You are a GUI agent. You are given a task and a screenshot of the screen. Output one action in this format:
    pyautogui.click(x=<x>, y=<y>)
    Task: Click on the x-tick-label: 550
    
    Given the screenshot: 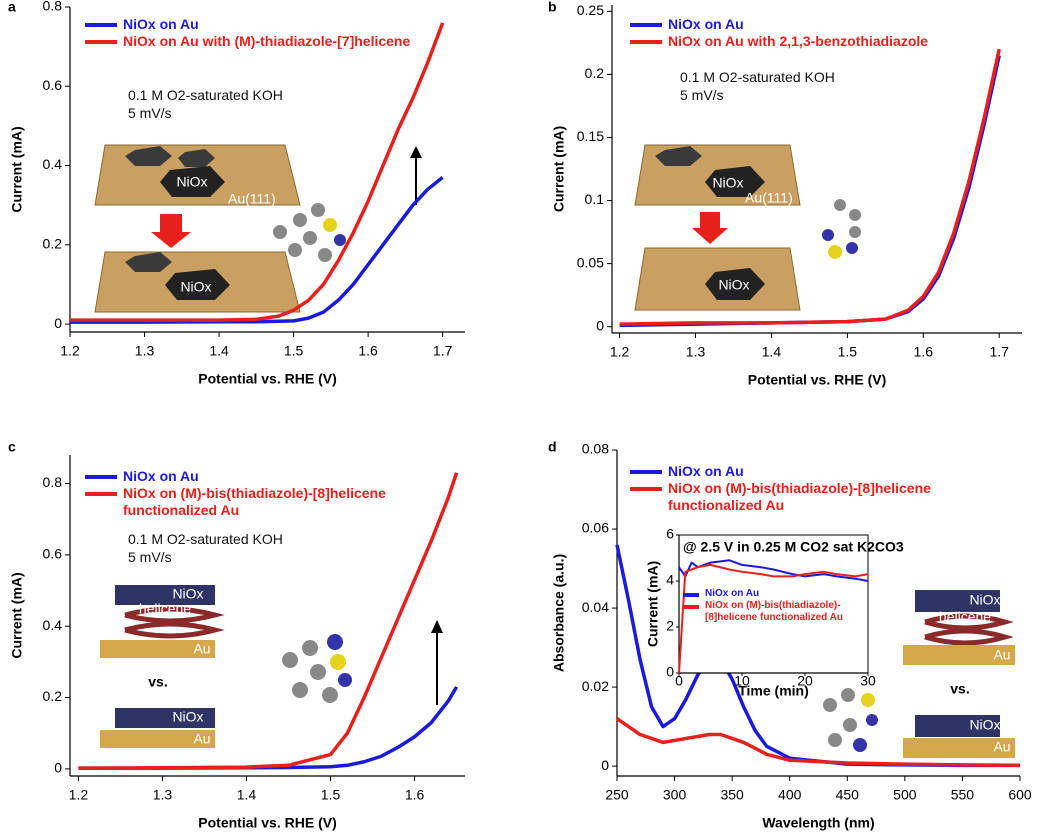 What is the action you would take?
    pyautogui.click(x=963, y=795)
    